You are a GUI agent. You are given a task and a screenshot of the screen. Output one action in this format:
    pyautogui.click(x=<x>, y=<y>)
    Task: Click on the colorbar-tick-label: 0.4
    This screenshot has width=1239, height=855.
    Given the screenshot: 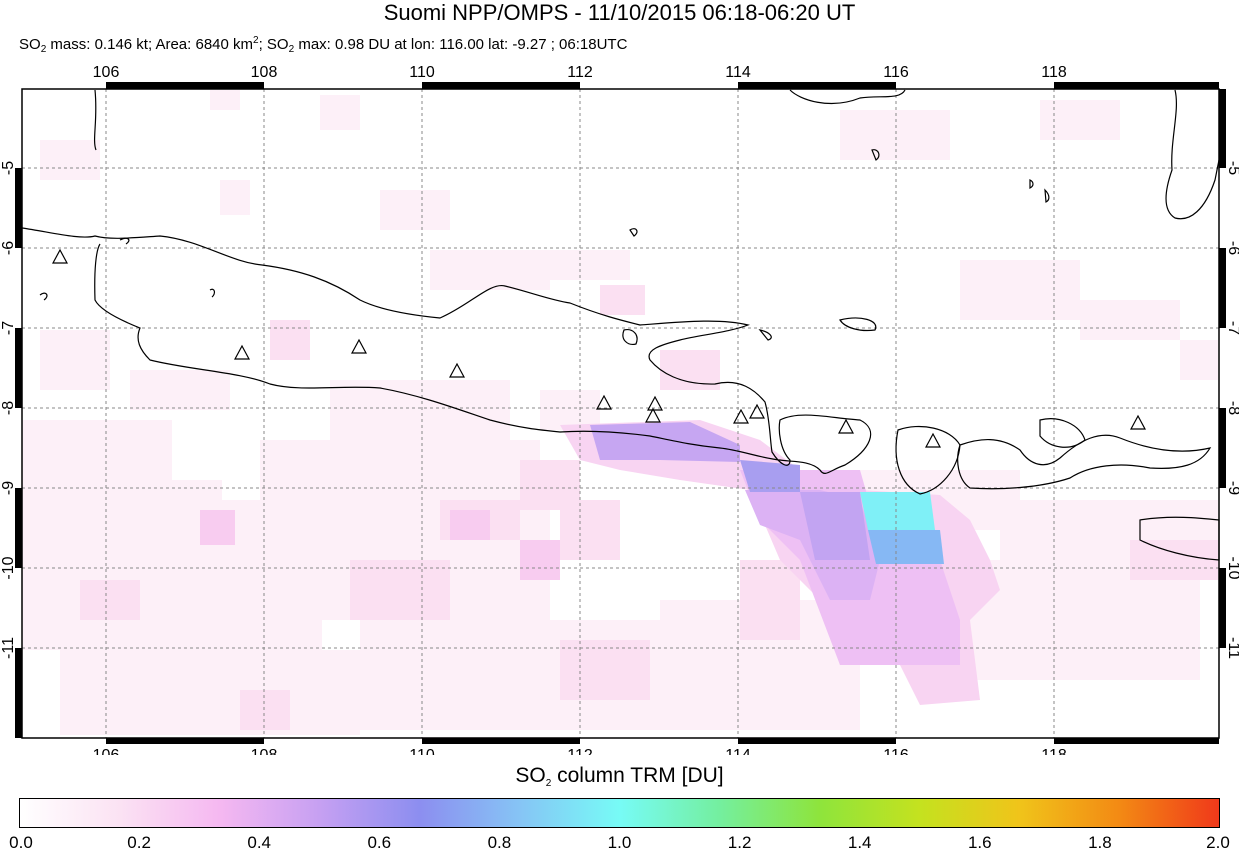 What is the action you would take?
    pyautogui.click(x=259, y=842)
    